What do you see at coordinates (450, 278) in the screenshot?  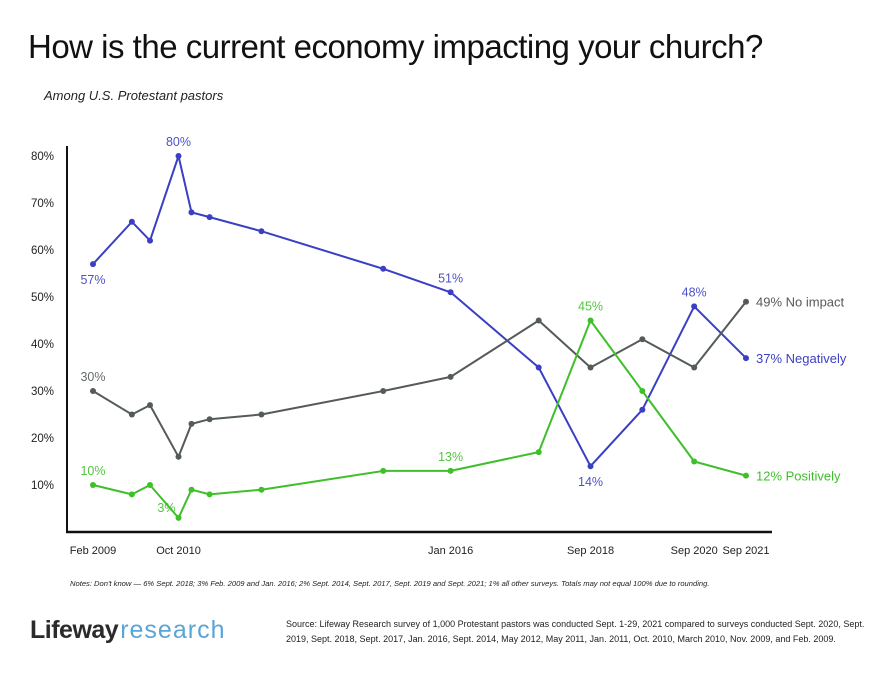 I see `data-label-negatively: 51%` at bounding box center [450, 278].